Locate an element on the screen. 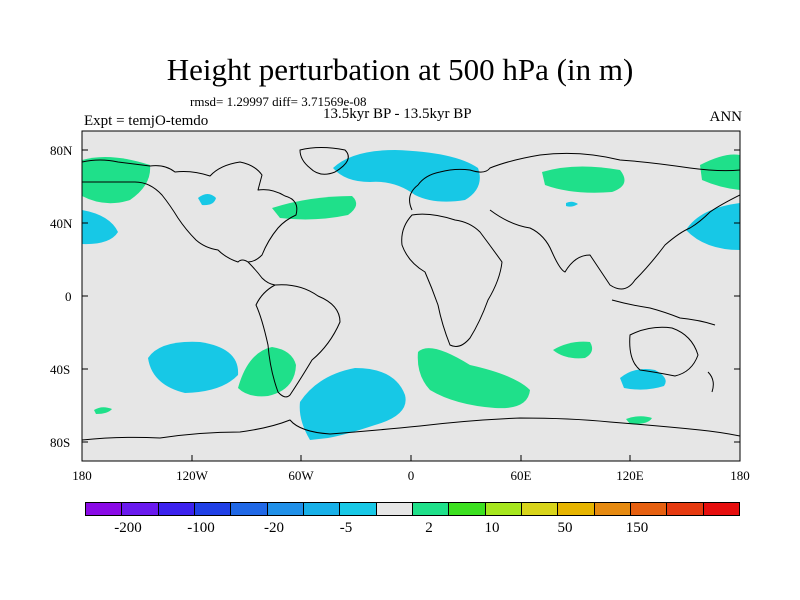  colorbar-label: -5 is located at coordinates (346, 528).